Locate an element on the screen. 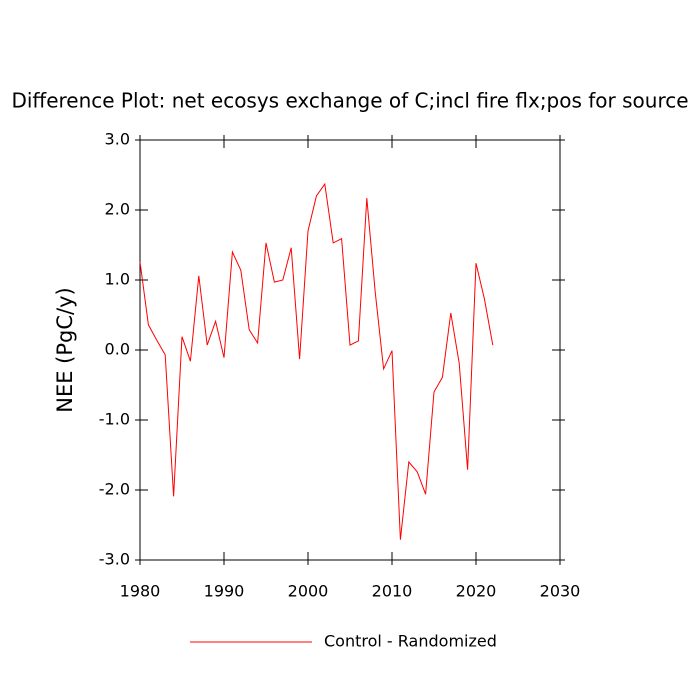 This screenshot has height=700, width=700. y-tick-label: 0.0 is located at coordinates (117, 349).